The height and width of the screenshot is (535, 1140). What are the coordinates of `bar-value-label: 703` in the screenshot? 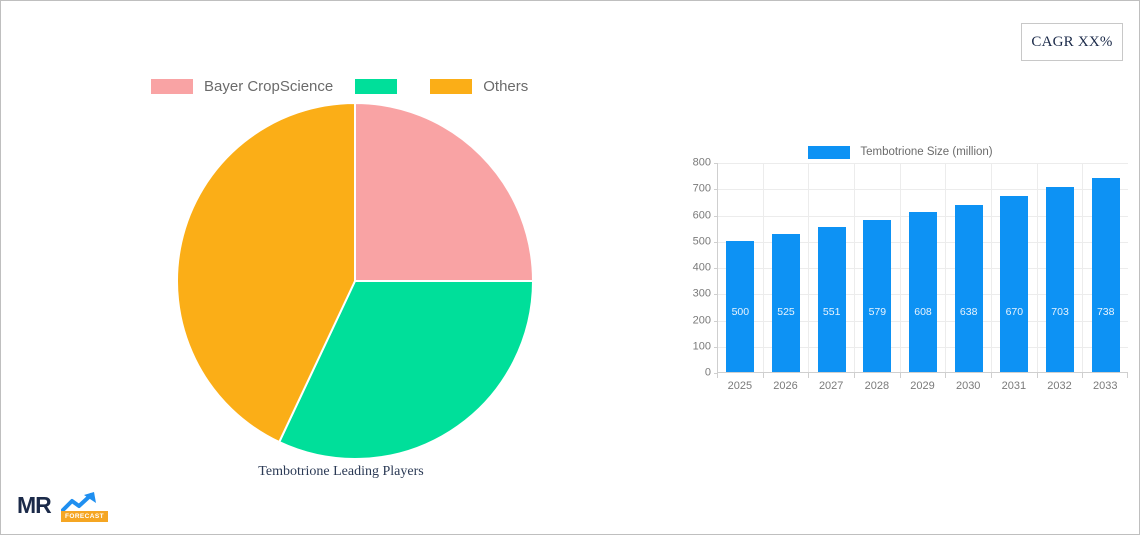 It's located at (1060, 311).